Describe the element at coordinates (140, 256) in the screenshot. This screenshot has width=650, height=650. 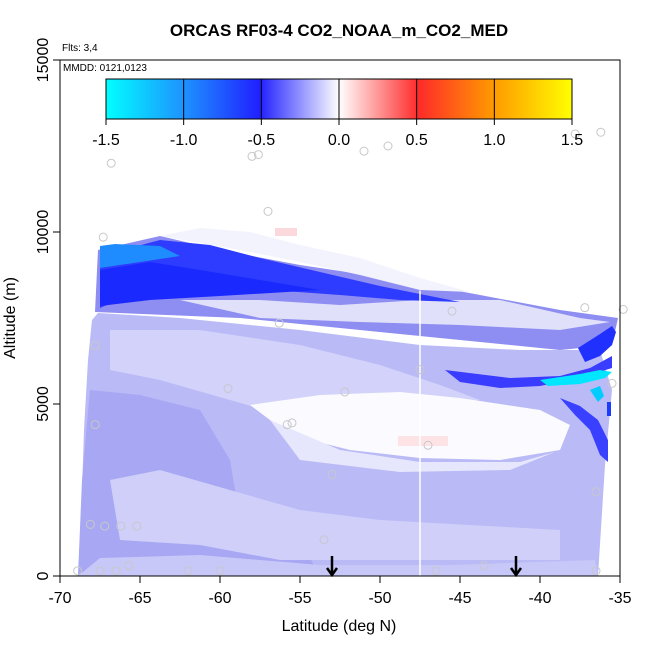
I see `field-cyan-tip` at that location.